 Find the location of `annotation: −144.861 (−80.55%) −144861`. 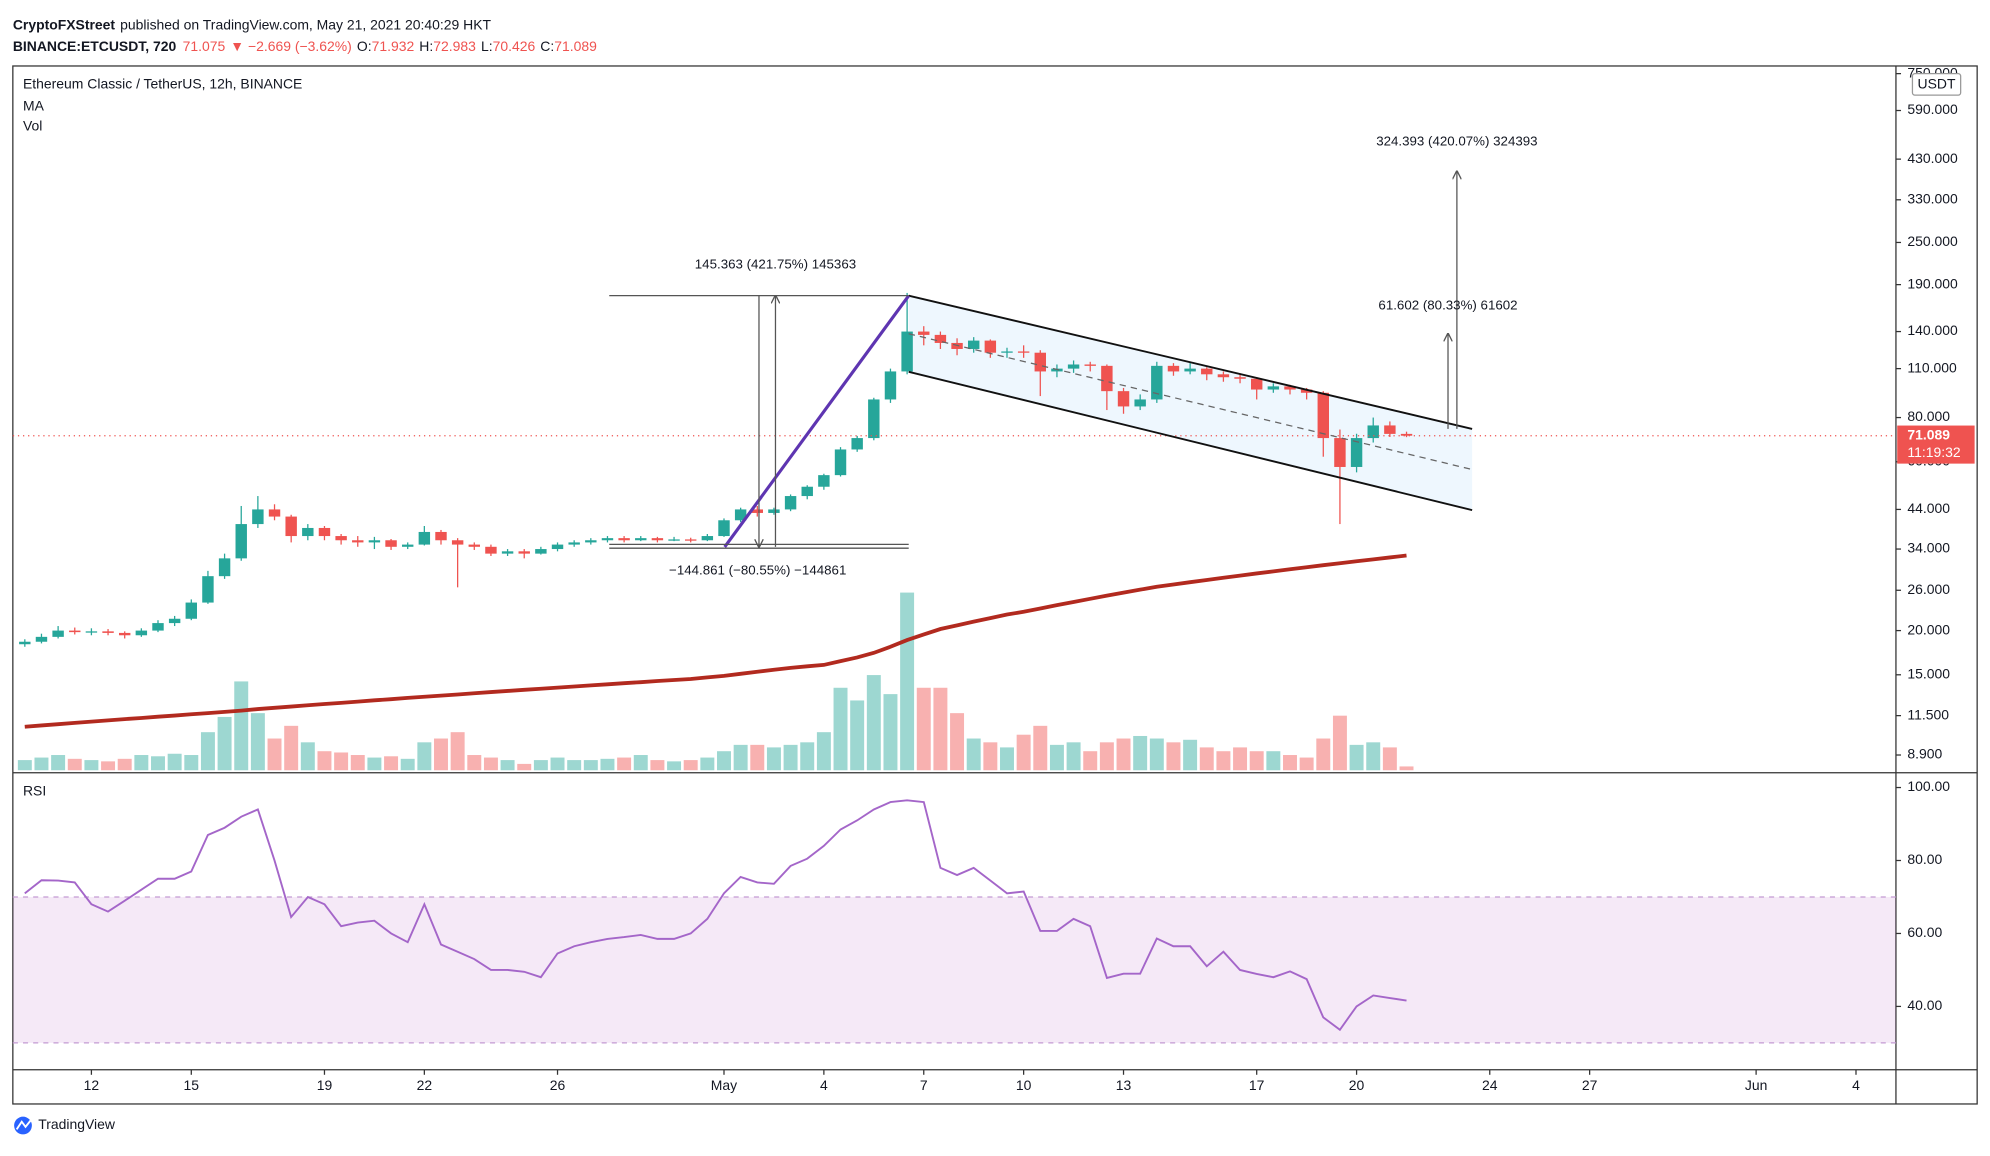

annotation: −144.861 (−80.55%) −144861 is located at coordinates (757, 570).